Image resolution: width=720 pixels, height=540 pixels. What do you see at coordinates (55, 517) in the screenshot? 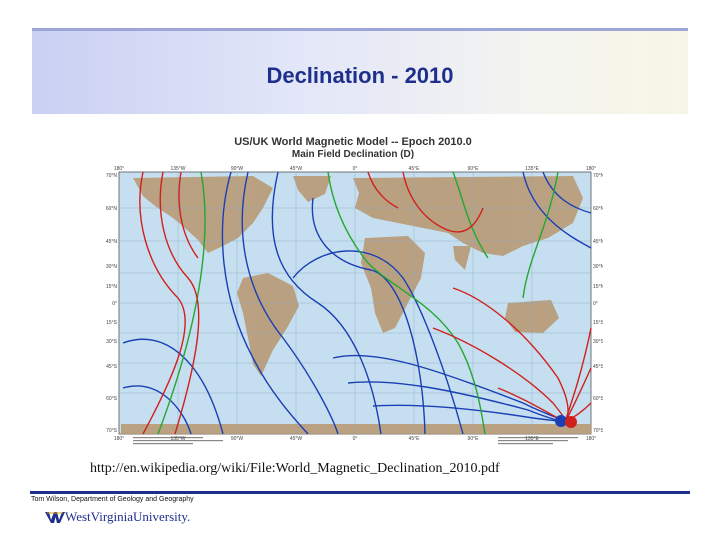
I see `wvu-flying-wv-icon` at bounding box center [55, 517].